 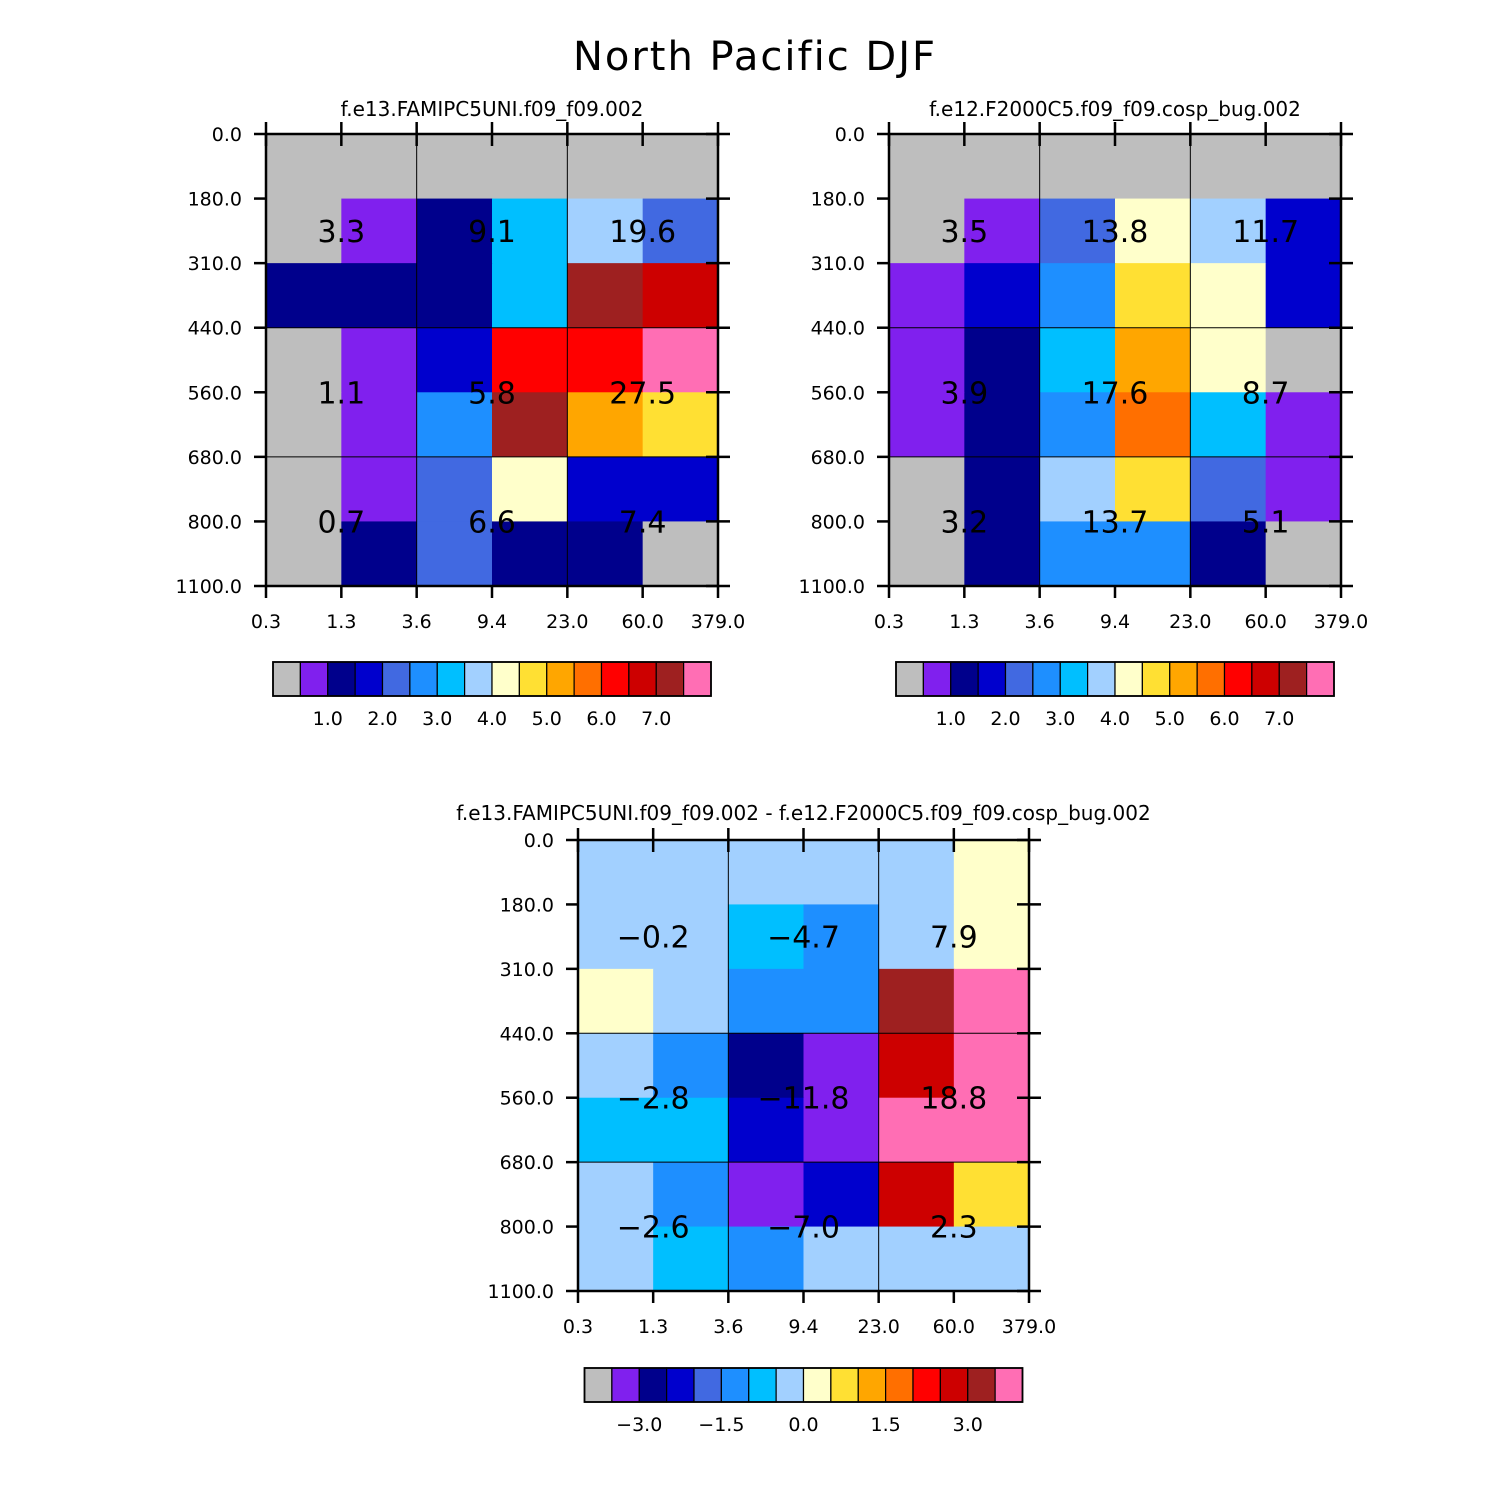 I want to click on cell-value-label: 18.8, so click(x=953, y=1099).